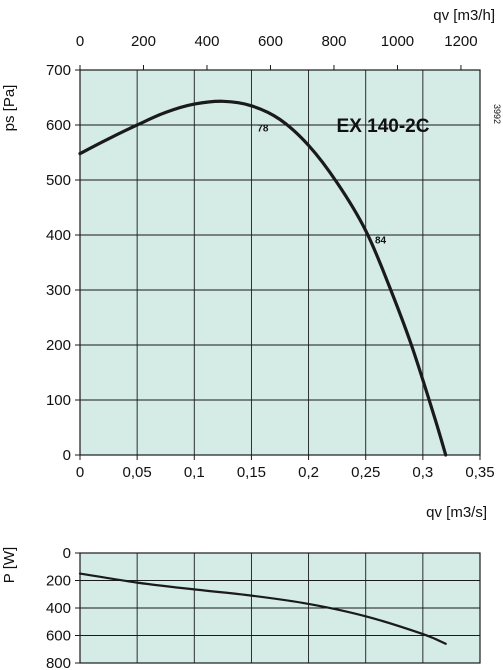  I want to click on x-tick-label: 0,05, so click(137, 472).